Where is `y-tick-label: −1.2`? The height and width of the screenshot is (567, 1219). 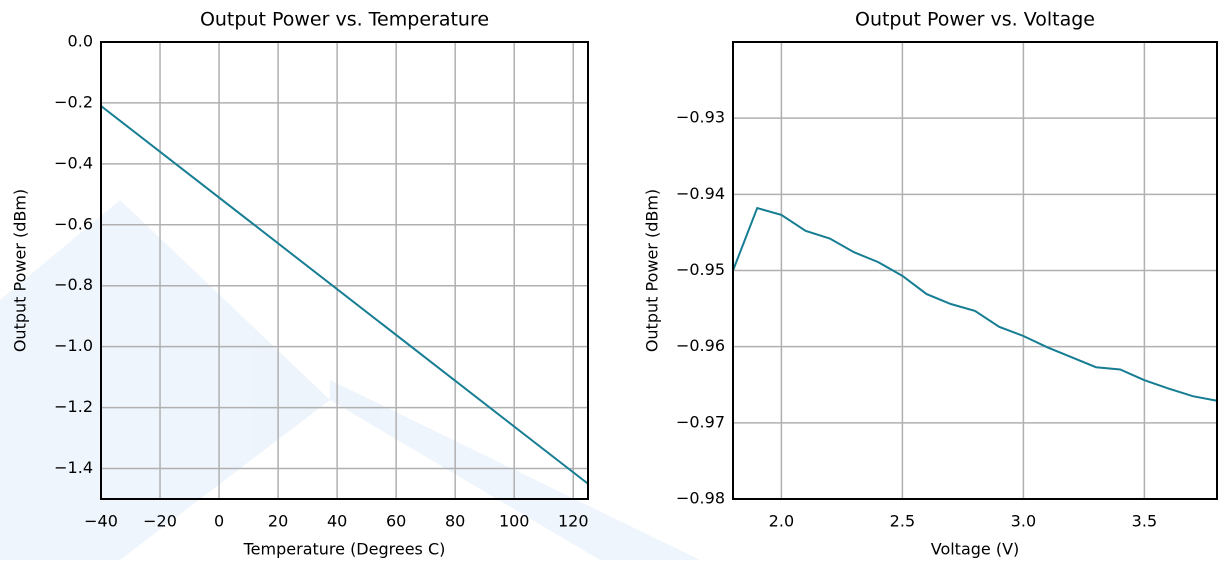 y-tick-label: −1.2 is located at coordinates (73, 406).